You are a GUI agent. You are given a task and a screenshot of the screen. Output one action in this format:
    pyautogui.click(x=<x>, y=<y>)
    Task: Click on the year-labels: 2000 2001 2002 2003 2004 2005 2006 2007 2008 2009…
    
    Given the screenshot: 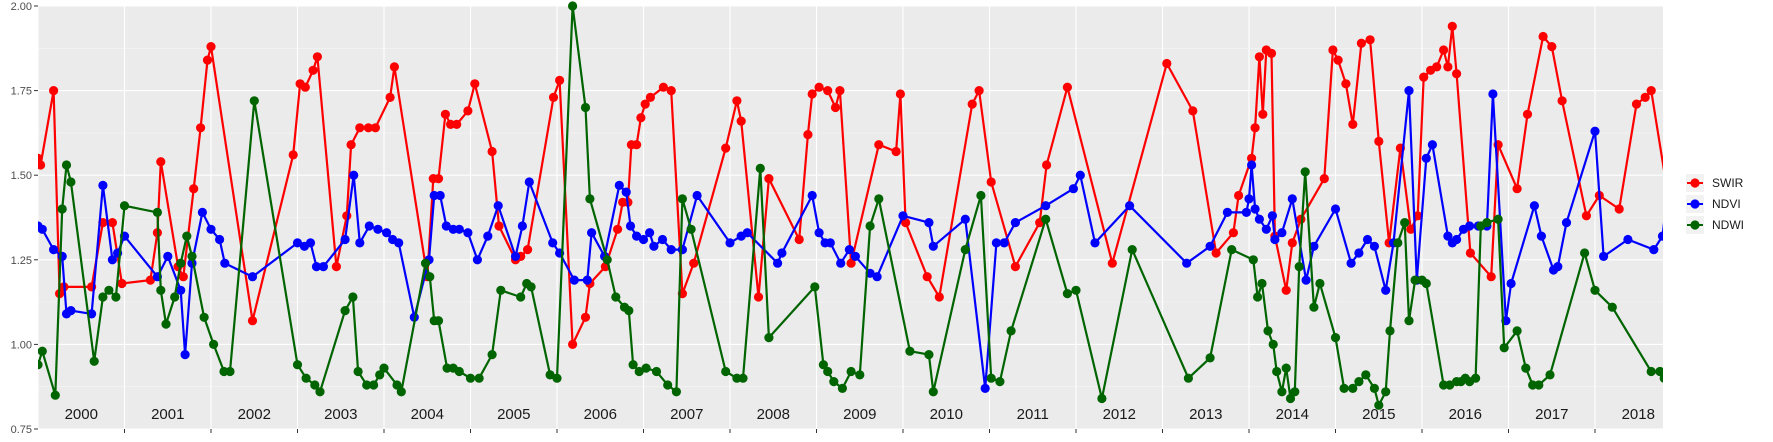 What is the action you would take?
    pyautogui.click(x=860, y=414)
    